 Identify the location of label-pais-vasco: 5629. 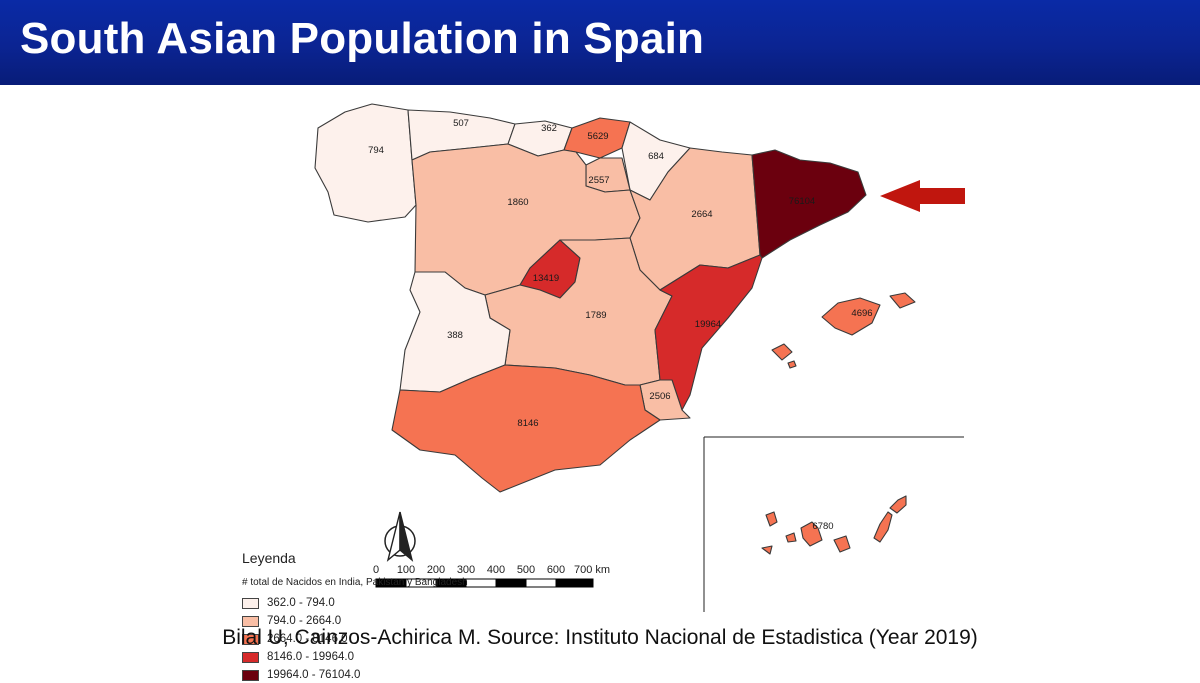
(597, 136).